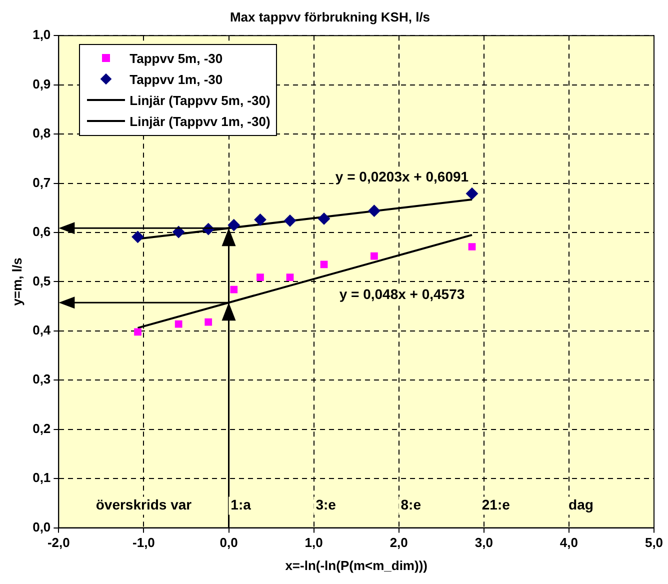  Describe the element at coordinates (143, 542) in the screenshot. I see `x-tick-label: -1,0` at that location.